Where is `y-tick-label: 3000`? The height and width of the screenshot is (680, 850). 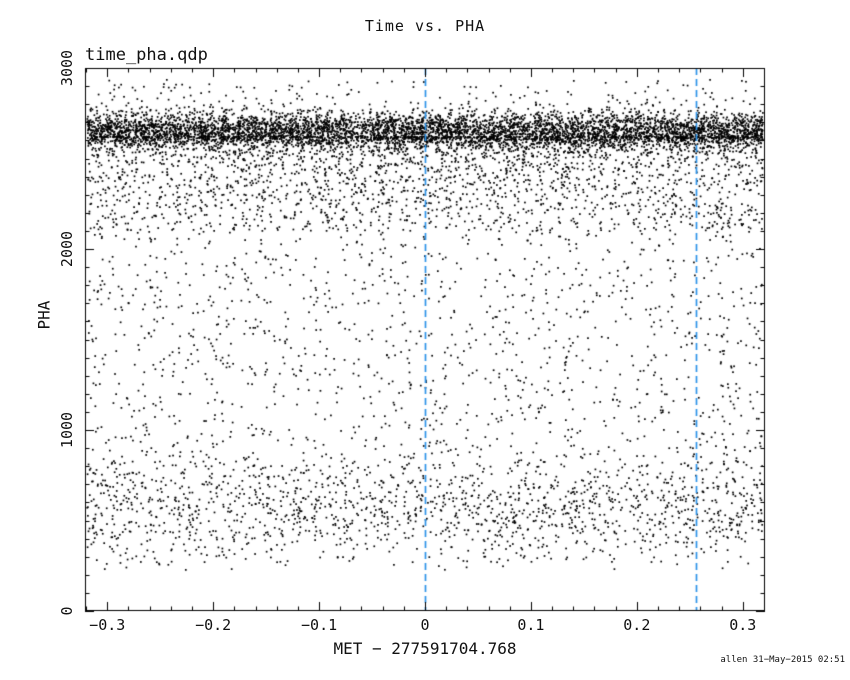
y-tick-label: 3000 is located at coordinates (67, 68).